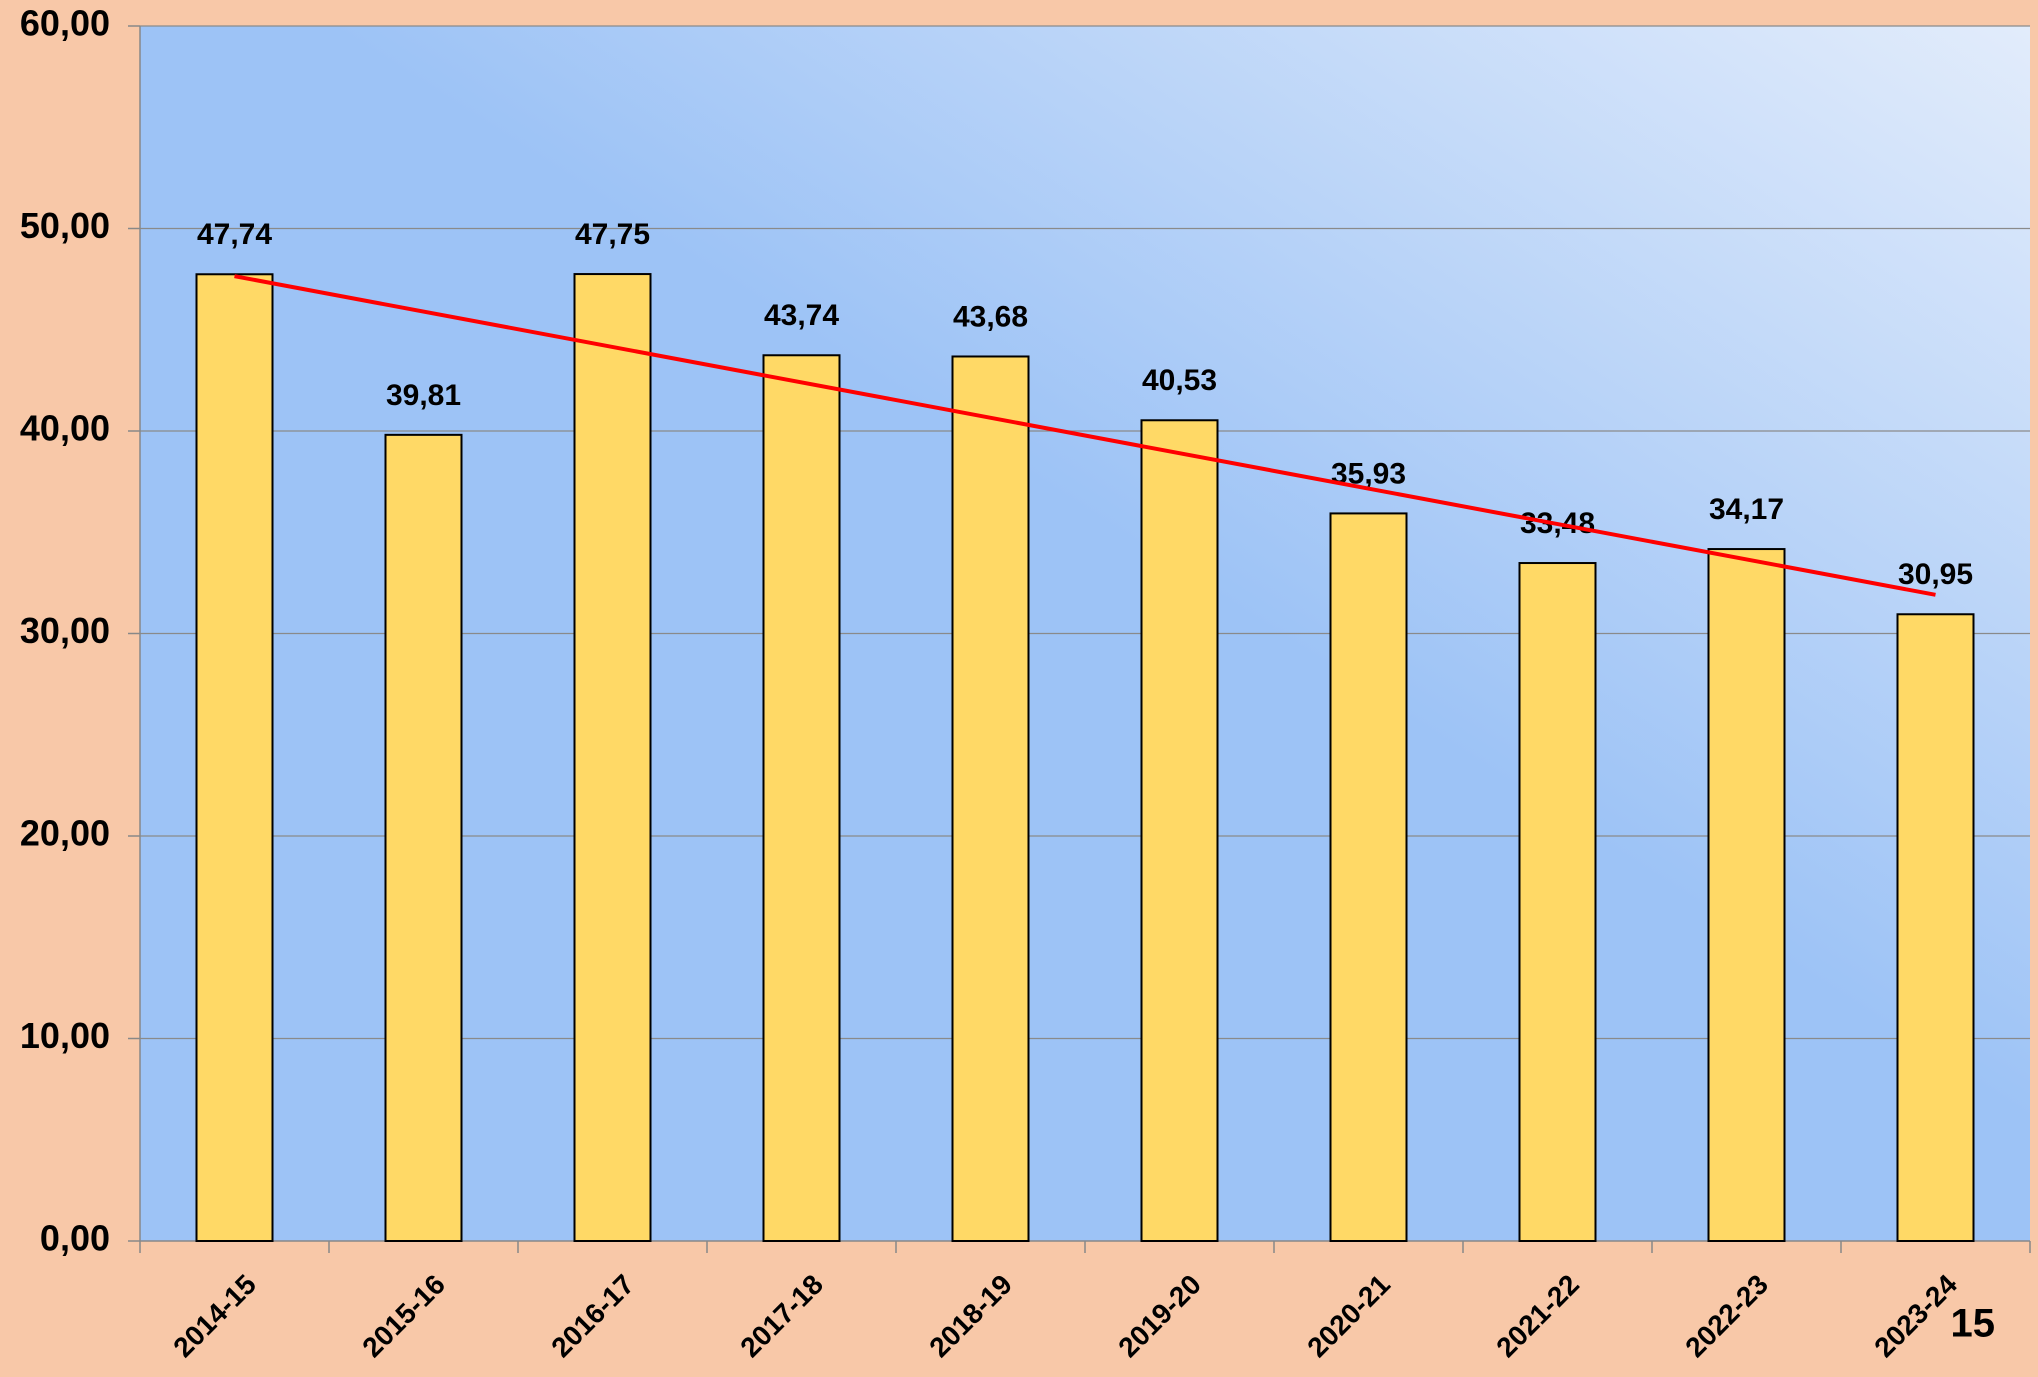 This screenshot has width=2038, height=1377. What do you see at coordinates (234, 234) in the screenshot?
I see `data-label: 47,74` at bounding box center [234, 234].